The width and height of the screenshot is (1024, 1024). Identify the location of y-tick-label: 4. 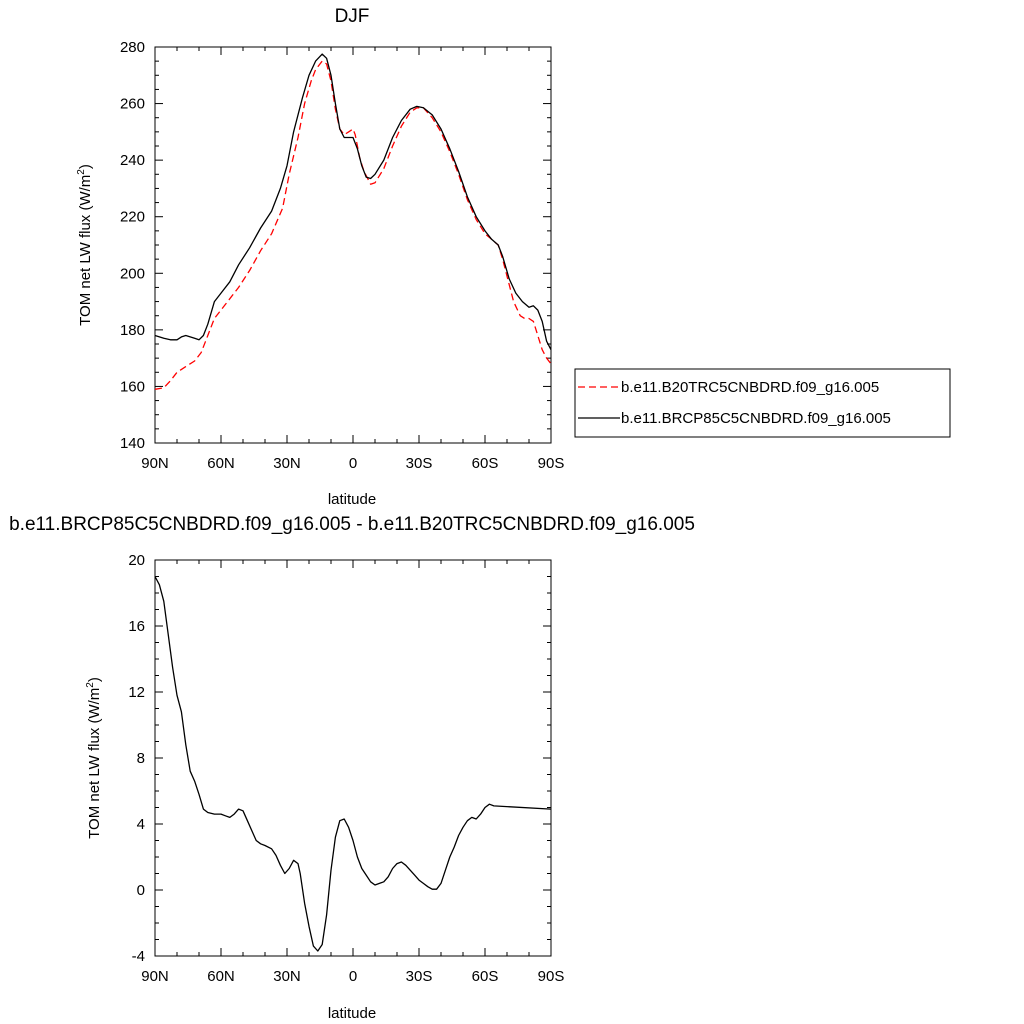
(141, 824).